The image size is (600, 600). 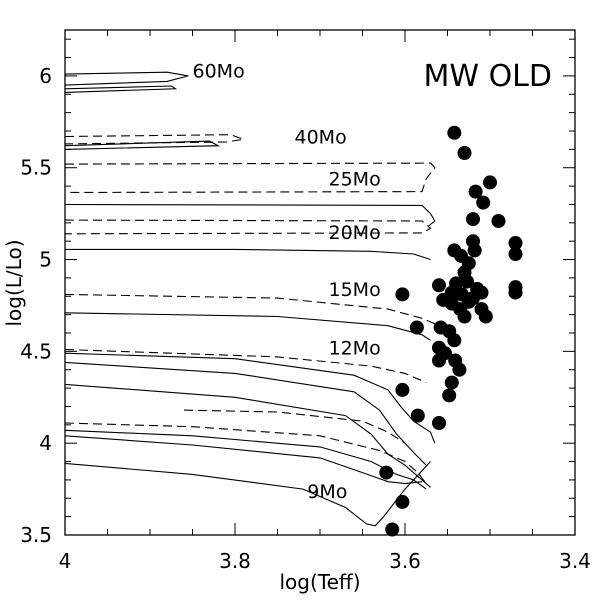 What do you see at coordinates (36, 535) in the screenshot?
I see `y-tick-label: 3.5` at bounding box center [36, 535].